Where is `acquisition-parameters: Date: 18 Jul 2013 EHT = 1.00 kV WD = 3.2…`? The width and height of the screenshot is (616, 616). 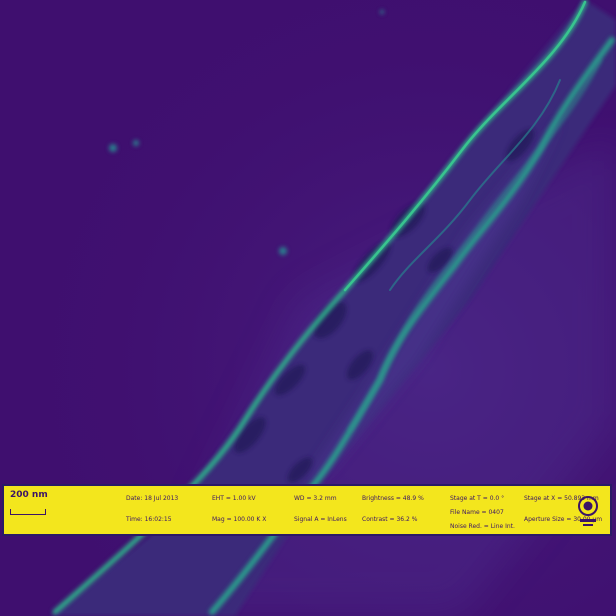
acquisition-parameters: Date: 18 Jul 2013 EHT = 1.00 kV WD = 3.2… is located at coordinates (364, 512).